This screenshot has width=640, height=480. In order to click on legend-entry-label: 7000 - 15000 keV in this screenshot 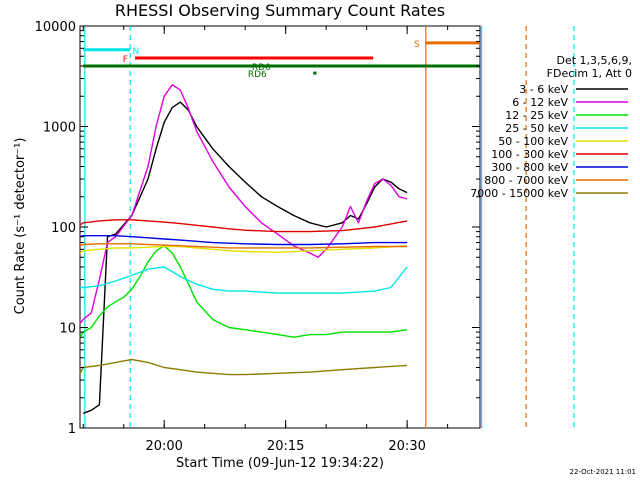, I will do `click(519, 193)`.